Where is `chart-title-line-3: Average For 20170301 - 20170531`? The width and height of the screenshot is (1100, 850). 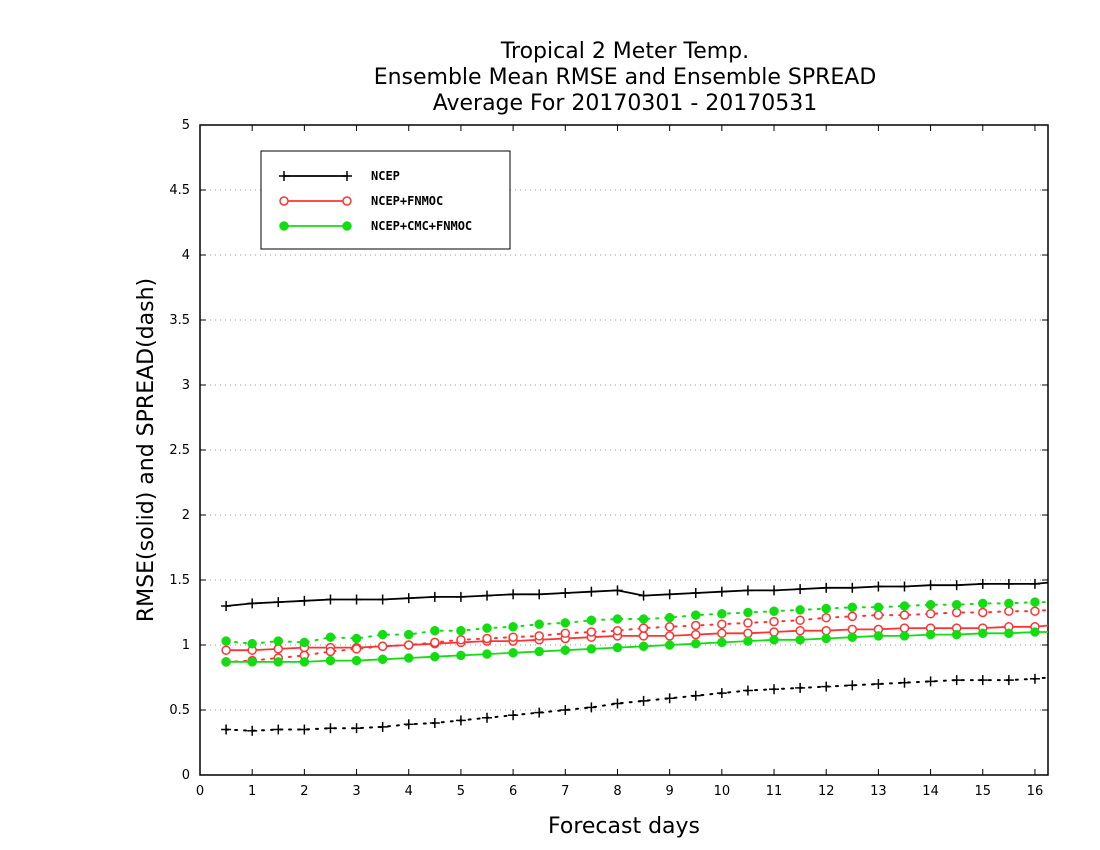
chart-title-line-3: Average For 20170301 - 20170531 is located at coordinates (625, 103).